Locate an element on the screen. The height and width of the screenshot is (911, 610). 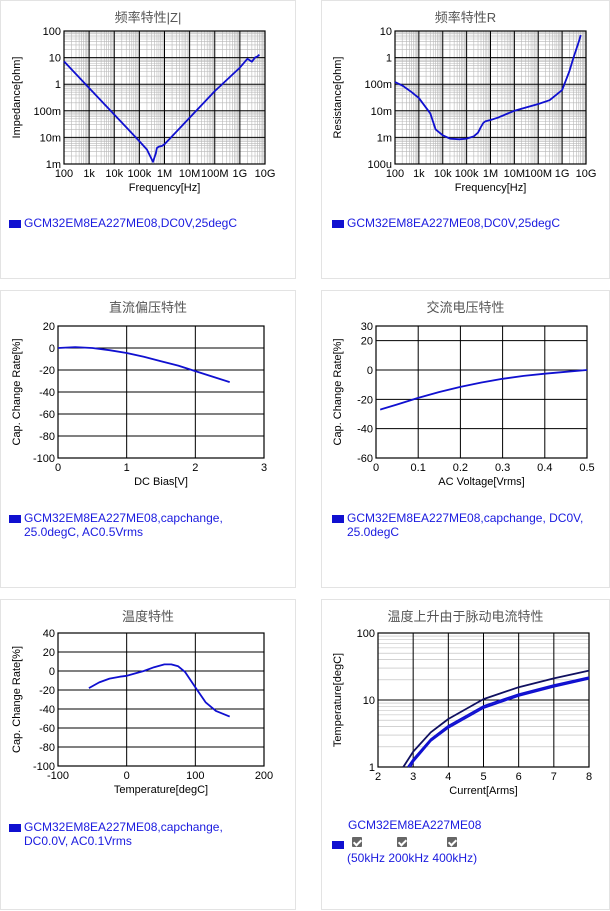
x-tick-label: 4 is located at coordinates (448, 777).